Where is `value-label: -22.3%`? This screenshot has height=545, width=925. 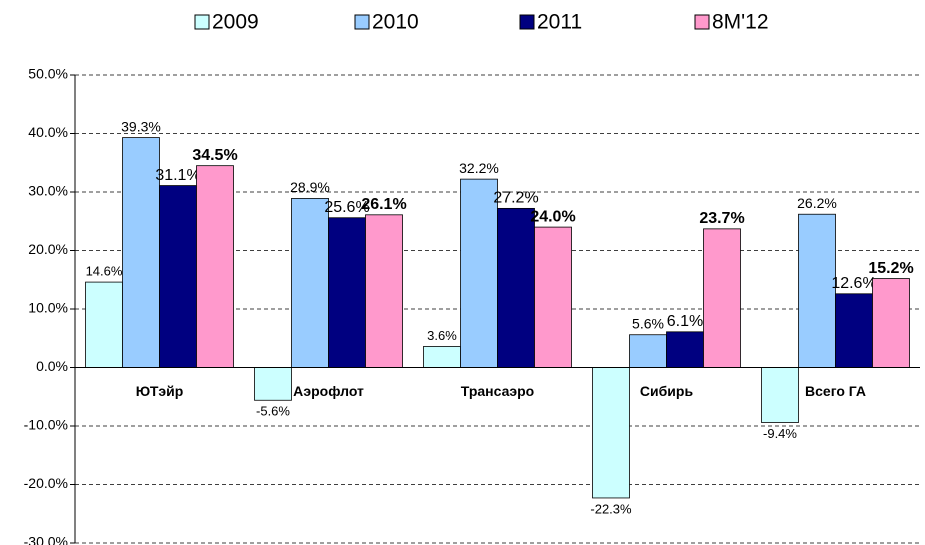
value-label: -22.3% is located at coordinates (611, 508).